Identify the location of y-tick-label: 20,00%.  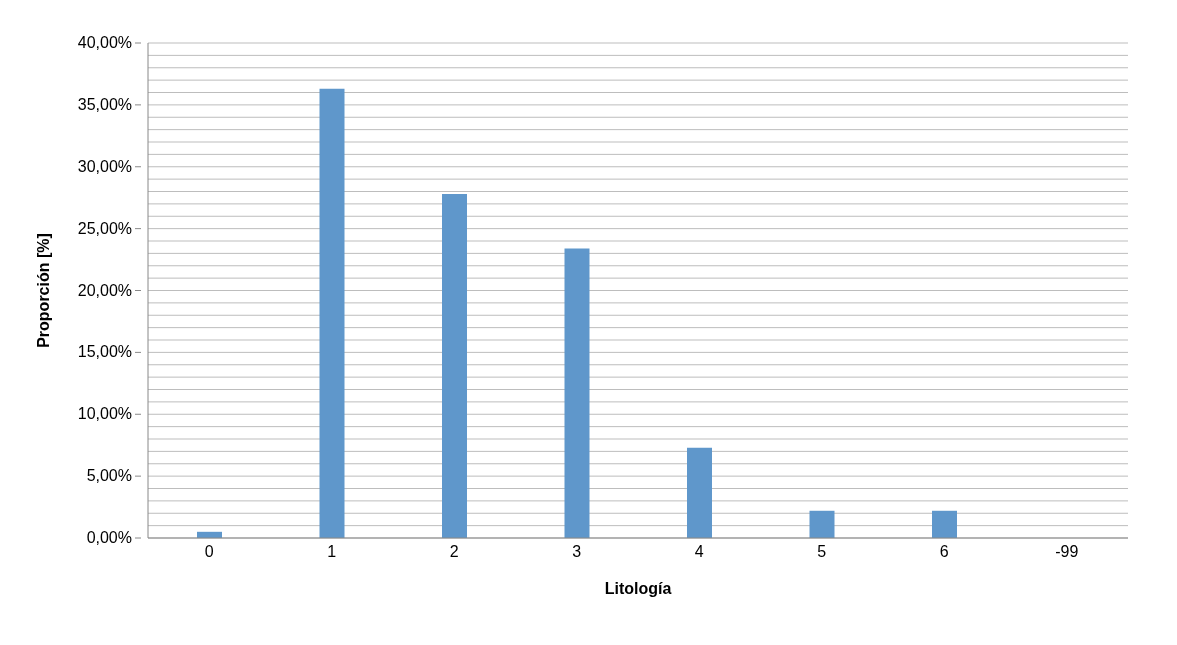
(104, 290).